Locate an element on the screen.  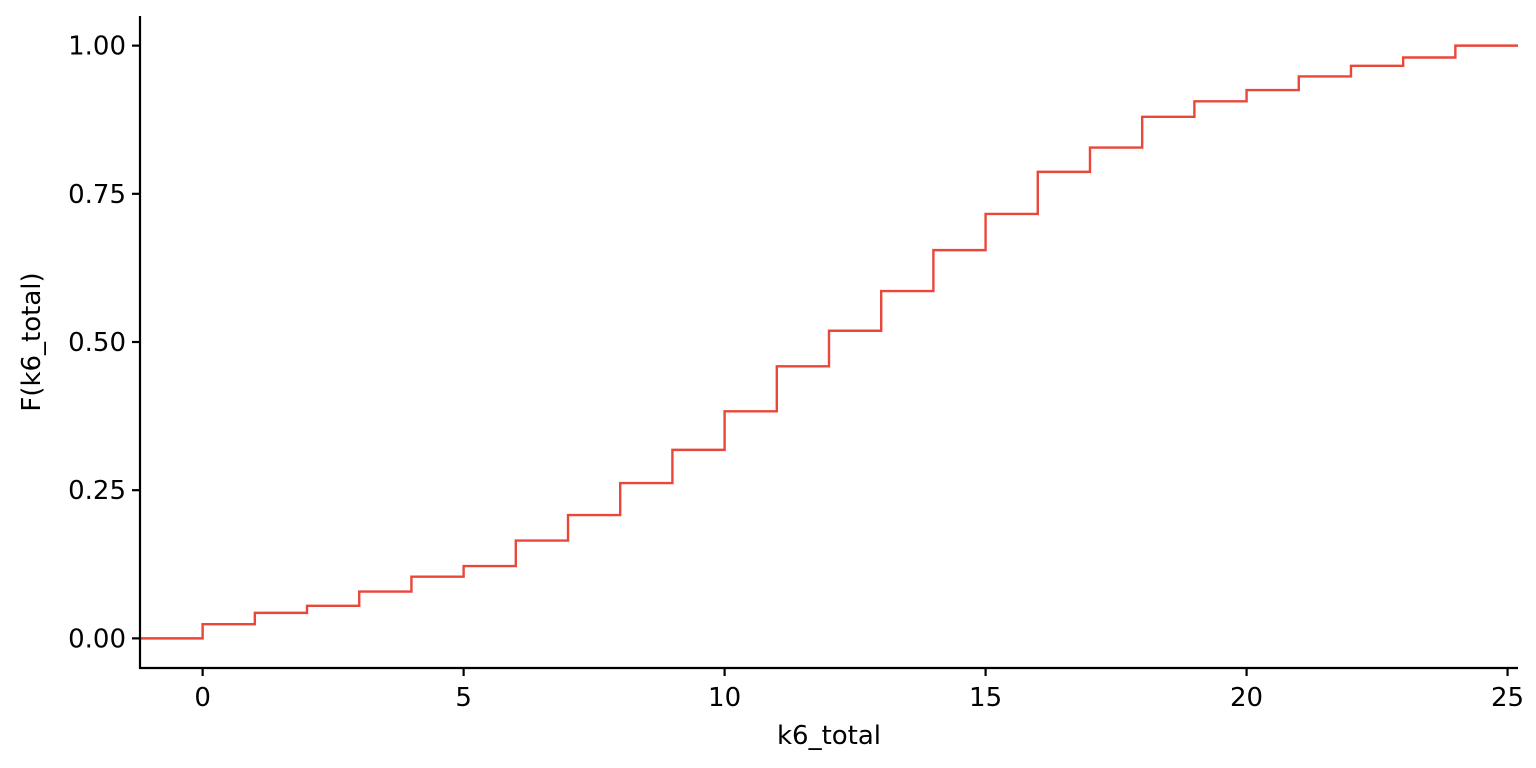
x-tick-label: 5 is located at coordinates (463, 698).